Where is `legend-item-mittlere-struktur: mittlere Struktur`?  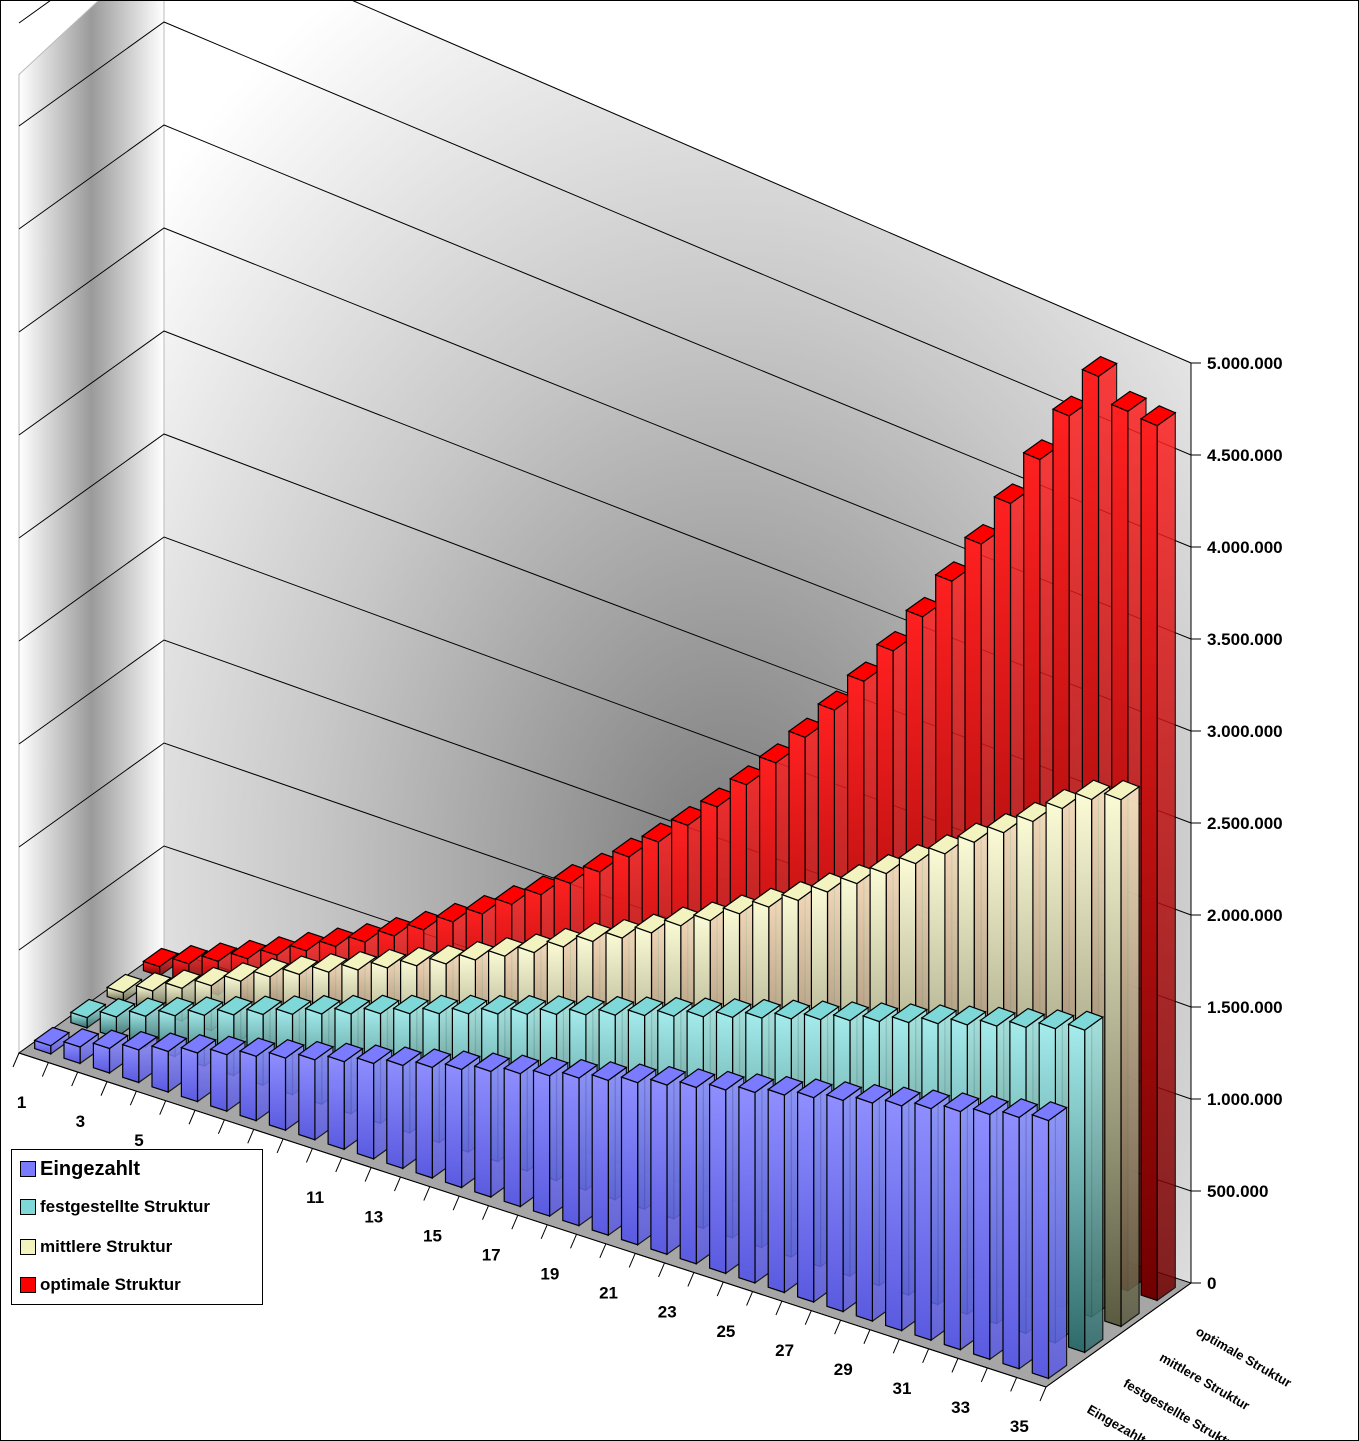 legend-item-mittlere-struktur: mittlere Struktur is located at coordinates (96, 1247).